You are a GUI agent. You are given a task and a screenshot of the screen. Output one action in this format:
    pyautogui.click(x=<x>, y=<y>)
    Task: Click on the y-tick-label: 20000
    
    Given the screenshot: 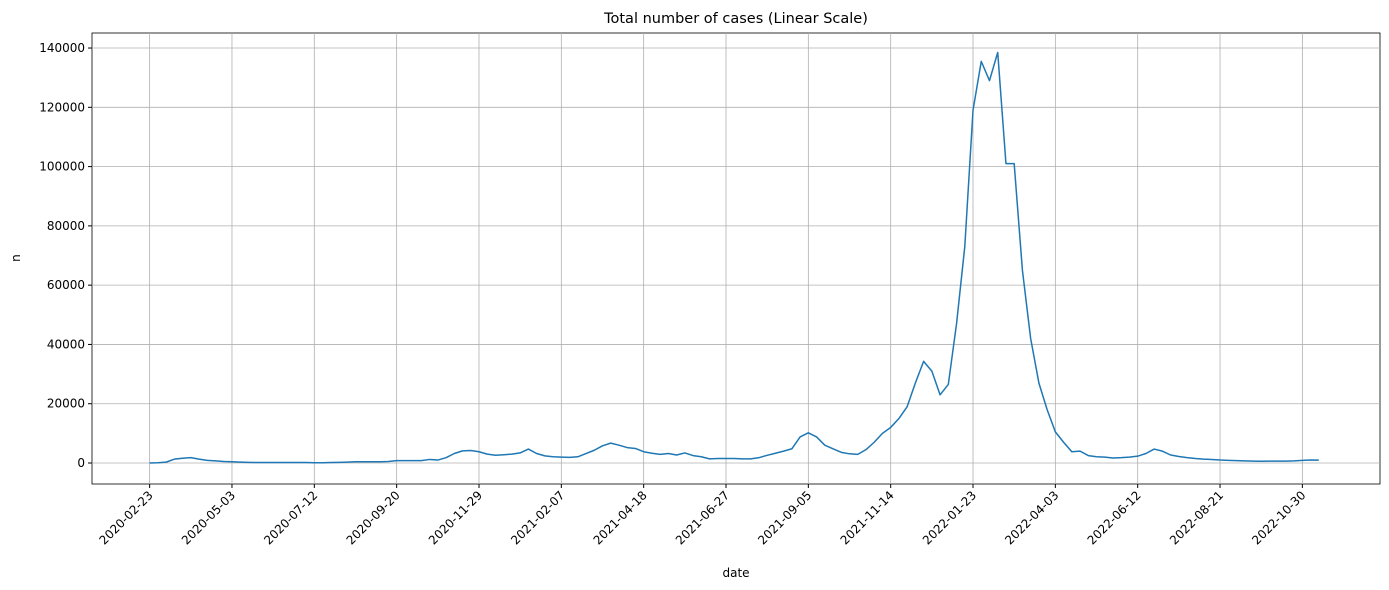 What is the action you would take?
    pyautogui.click(x=66, y=404)
    